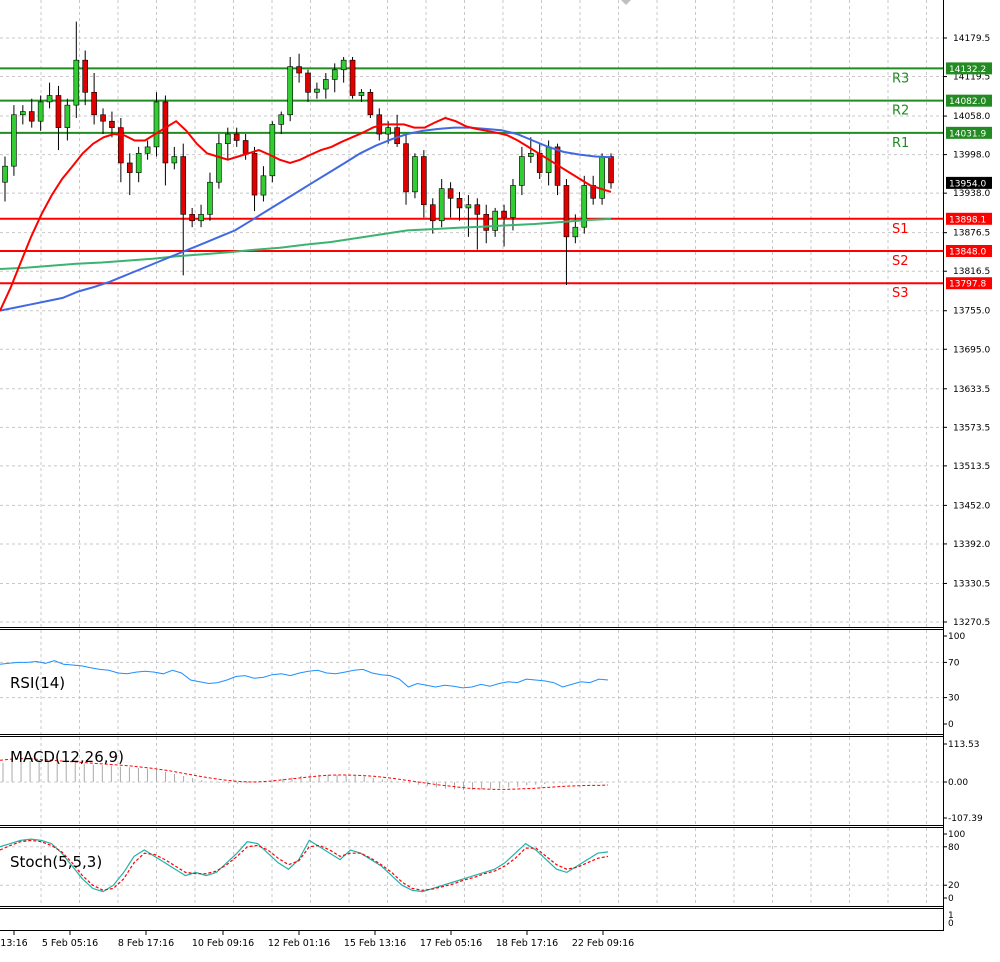 The width and height of the screenshot is (1000, 962). What do you see at coordinates (951, 725) in the screenshot?
I see `rsi-tick-label: 0` at bounding box center [951, 725].